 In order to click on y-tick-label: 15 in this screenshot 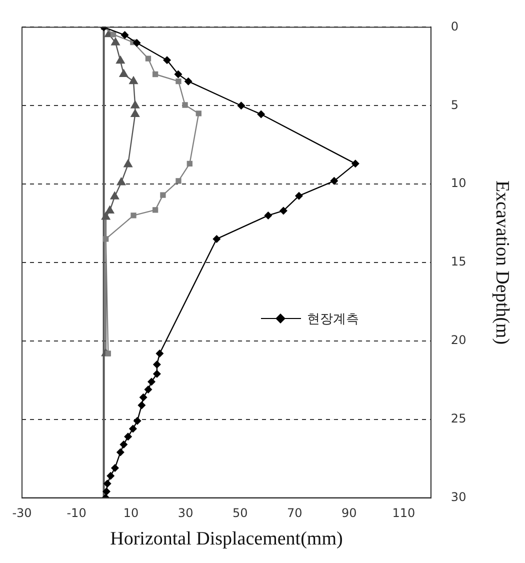, I will do `click(458, 261)`.